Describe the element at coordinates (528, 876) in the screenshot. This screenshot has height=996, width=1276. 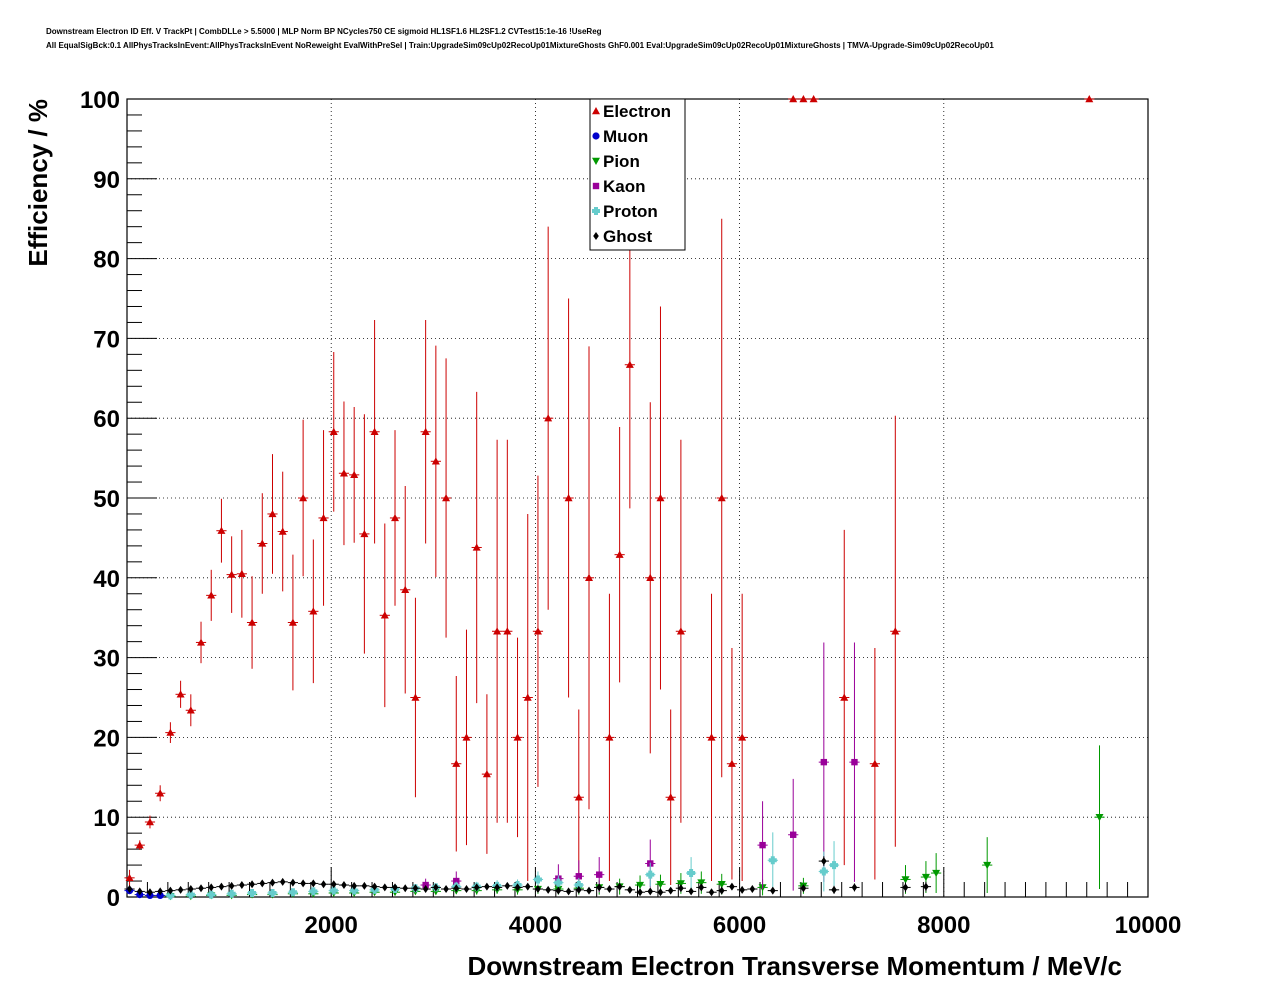
I see `series-ghost` at that location.